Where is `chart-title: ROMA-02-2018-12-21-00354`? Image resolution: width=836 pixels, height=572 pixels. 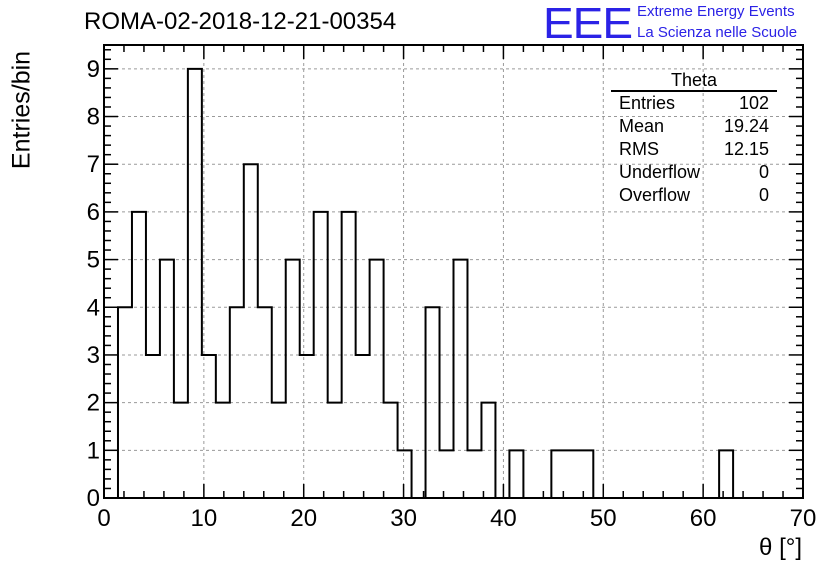 chart-title: ROMA-02-2018-12-21-00354 is located at coordinates (240, 21).